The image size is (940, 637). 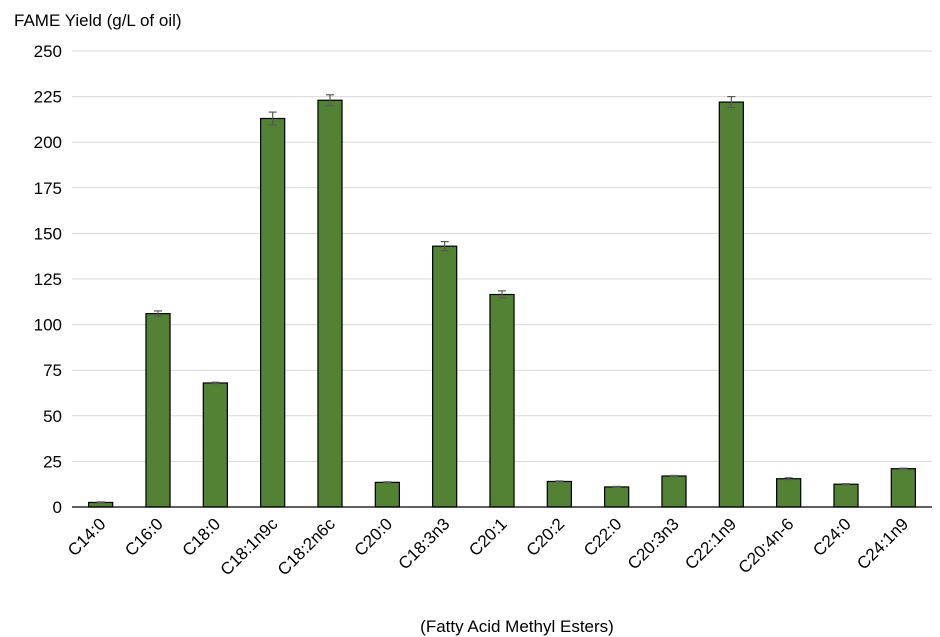 What do you see at coordinates (374, 537) in the screenshot?
I see `x-tick-label: C20:0` at bounding box center [374, 537].